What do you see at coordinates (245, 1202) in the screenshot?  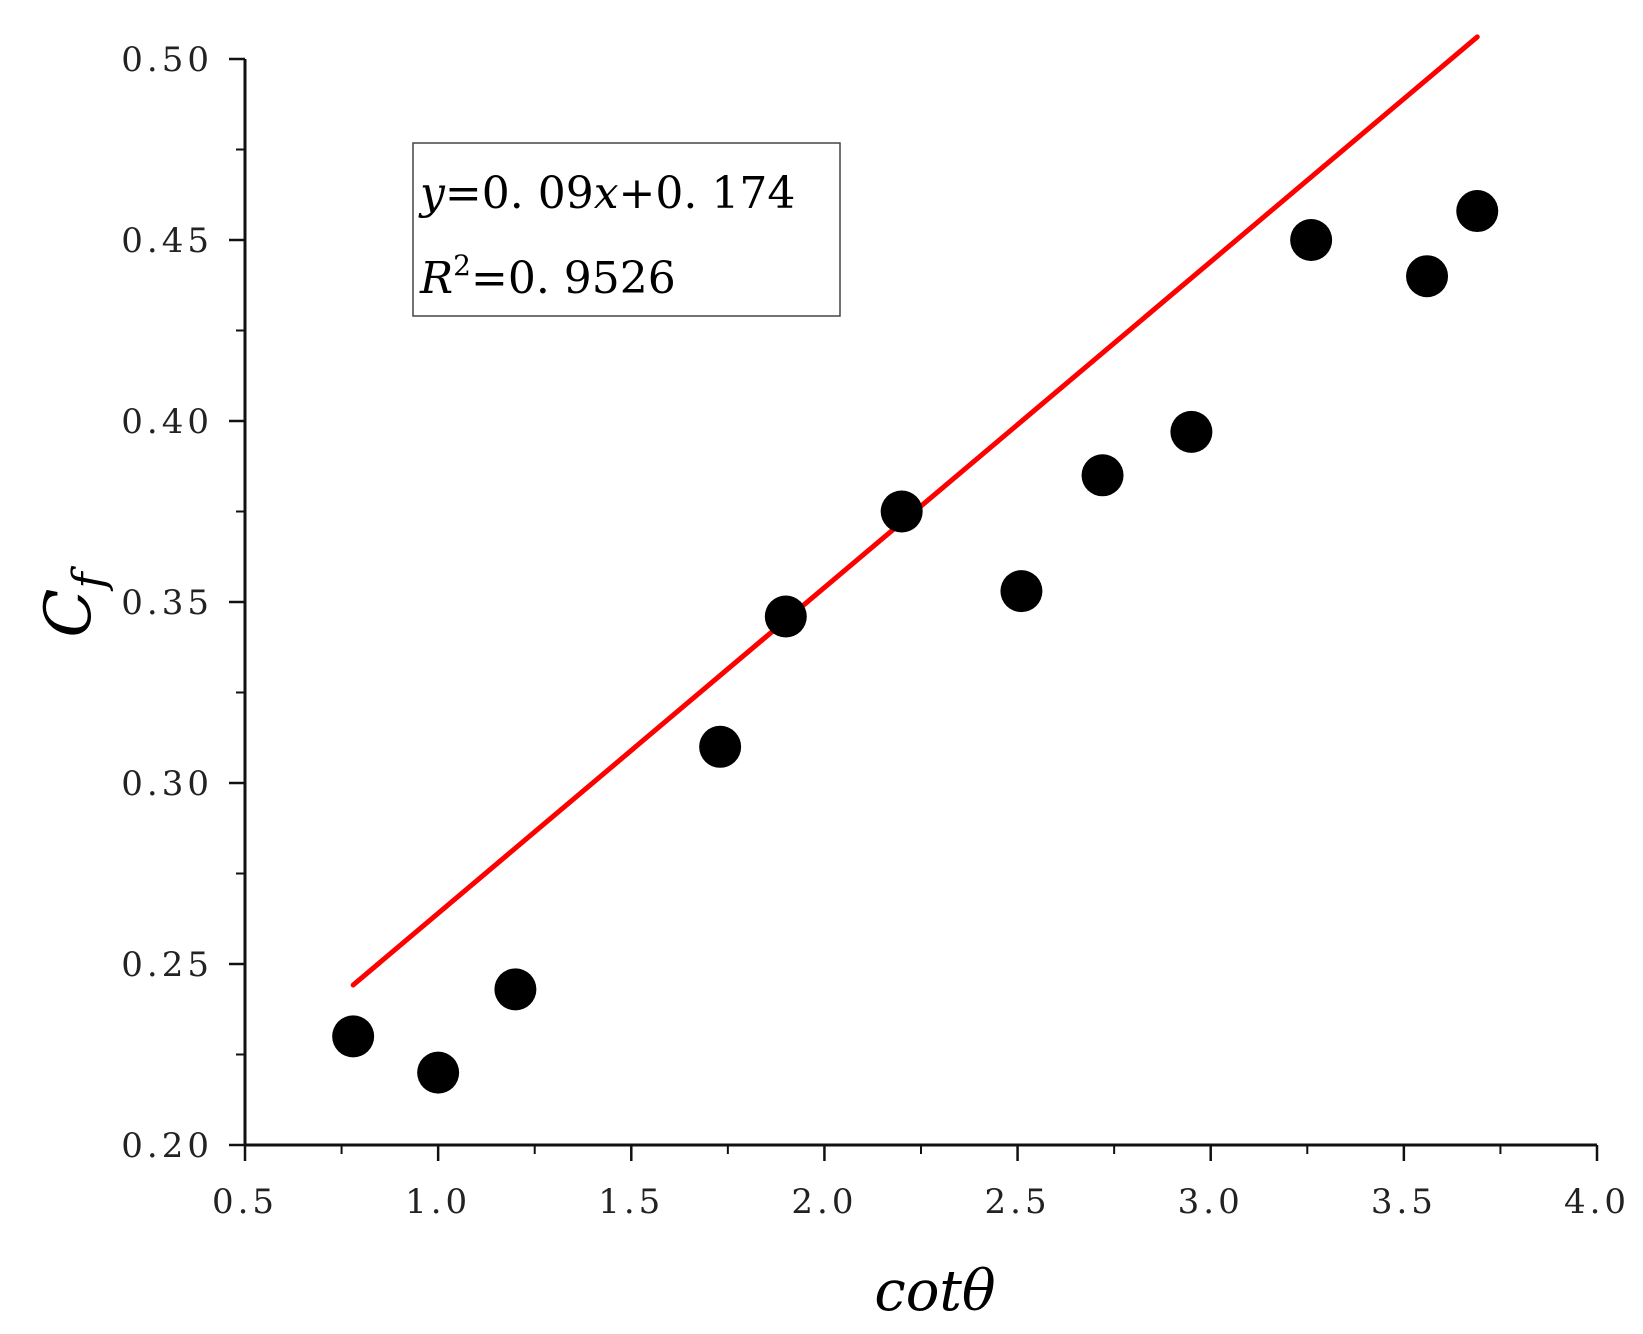 I see `x-tick-label: 0.5` at bounding box center [245, 1202].